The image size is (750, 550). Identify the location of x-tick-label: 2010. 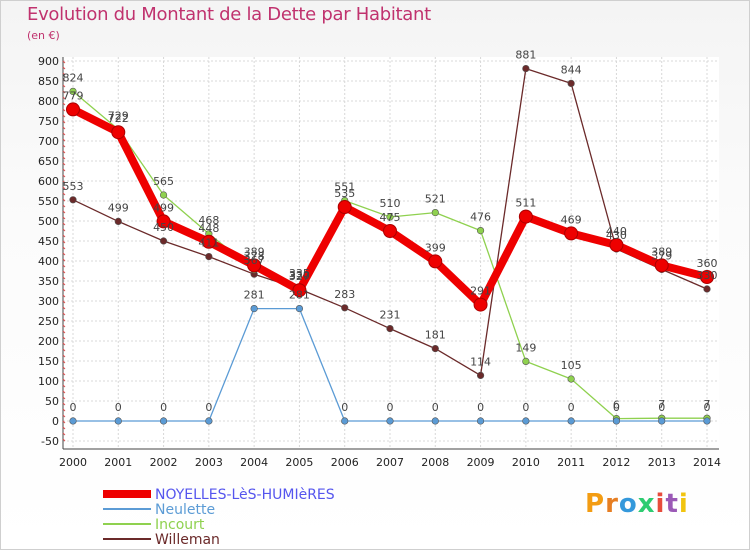
(526, 462).